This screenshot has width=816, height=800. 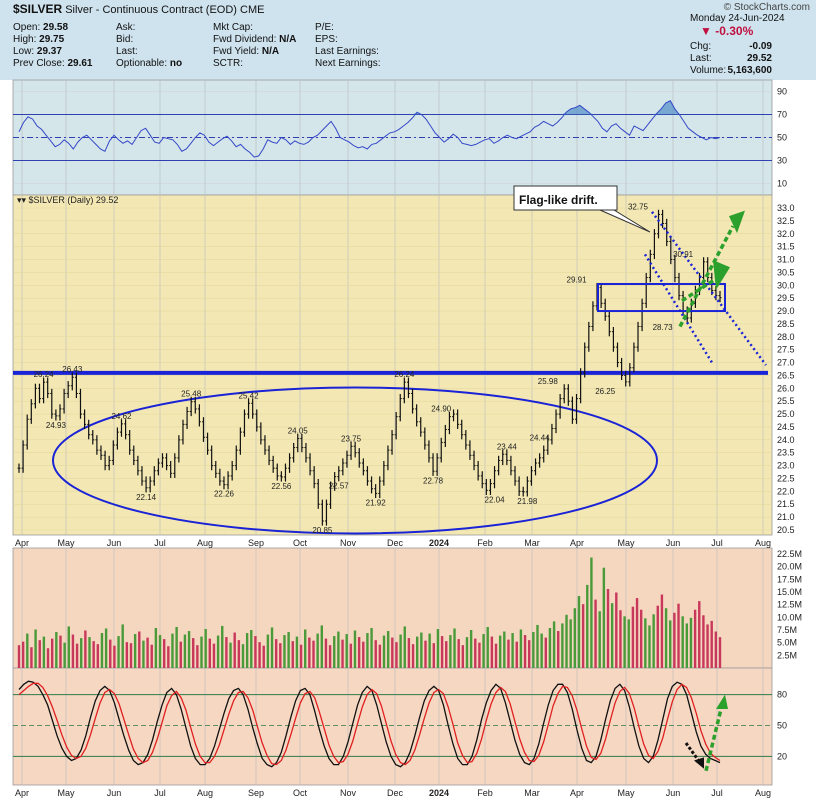 I want to click on price-annotation: 26.24, so click(x=404, y=374).